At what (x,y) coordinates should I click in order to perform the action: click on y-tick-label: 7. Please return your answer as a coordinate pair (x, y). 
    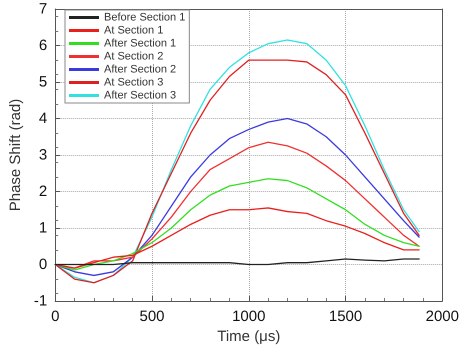
    Looking at the image, I should click on (43, 9).